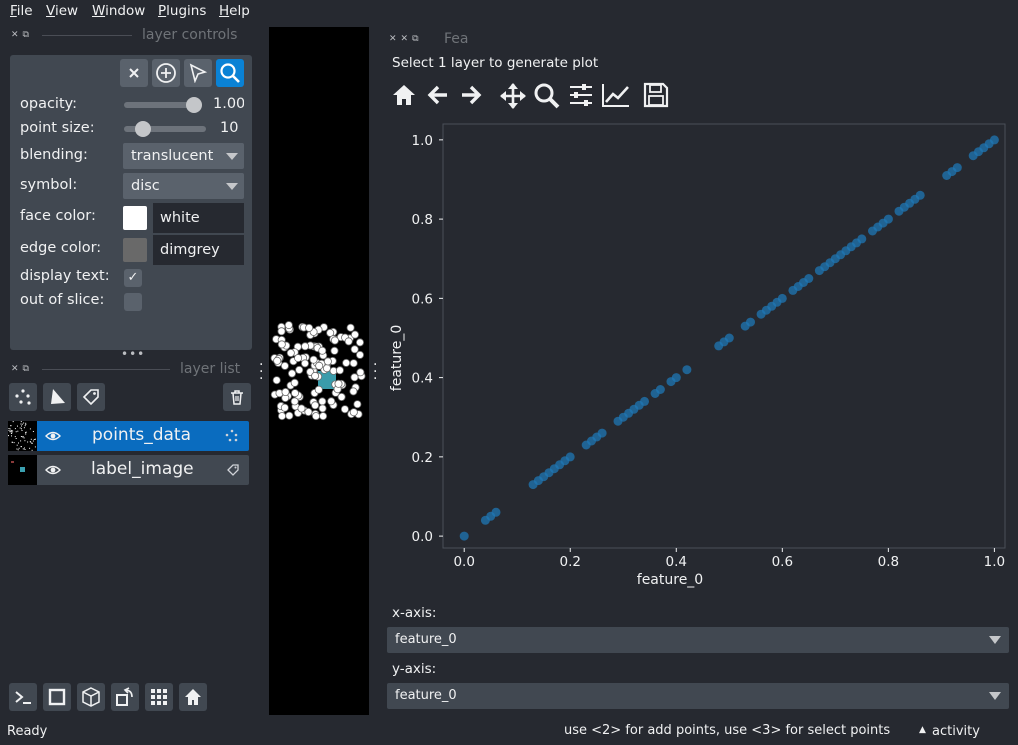  Describe the element at coordinates (194, 105) in the screenshot. I see `opacity-slider-handle` at that location.